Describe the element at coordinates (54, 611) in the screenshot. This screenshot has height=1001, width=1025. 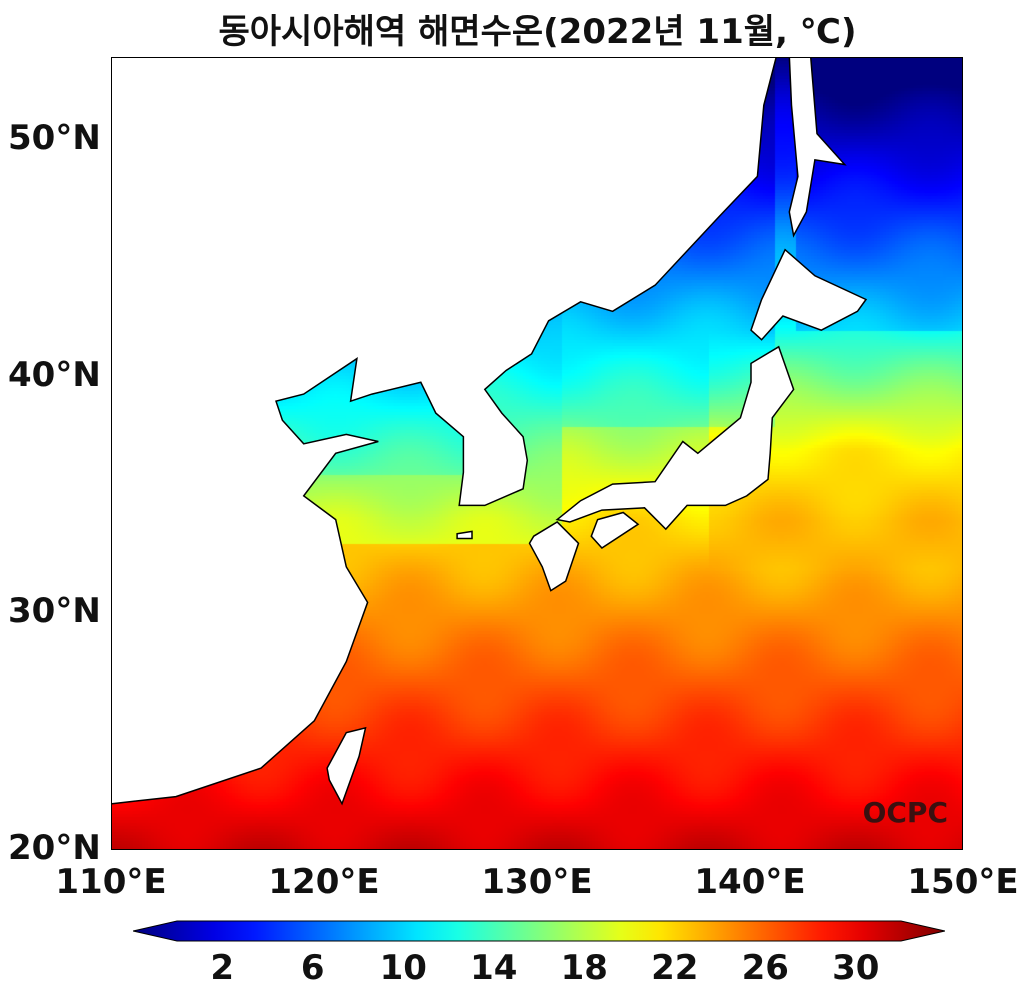
I see `y-tick-label: 30°N` at that location.